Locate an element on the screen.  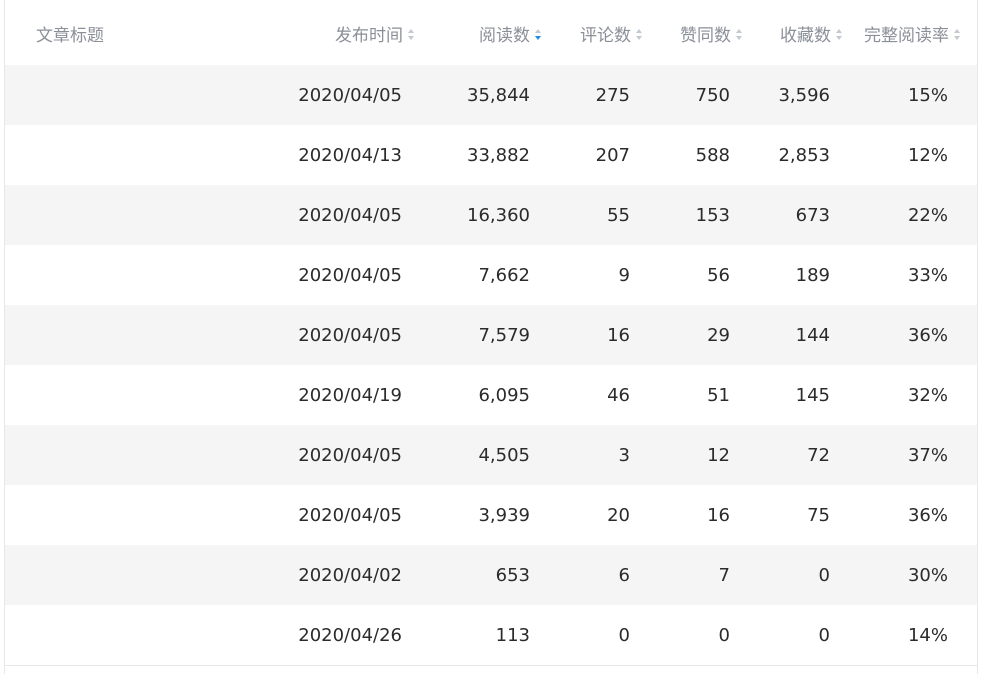
column-header-reads: 阅读数 is located at coordinates (511, 32).